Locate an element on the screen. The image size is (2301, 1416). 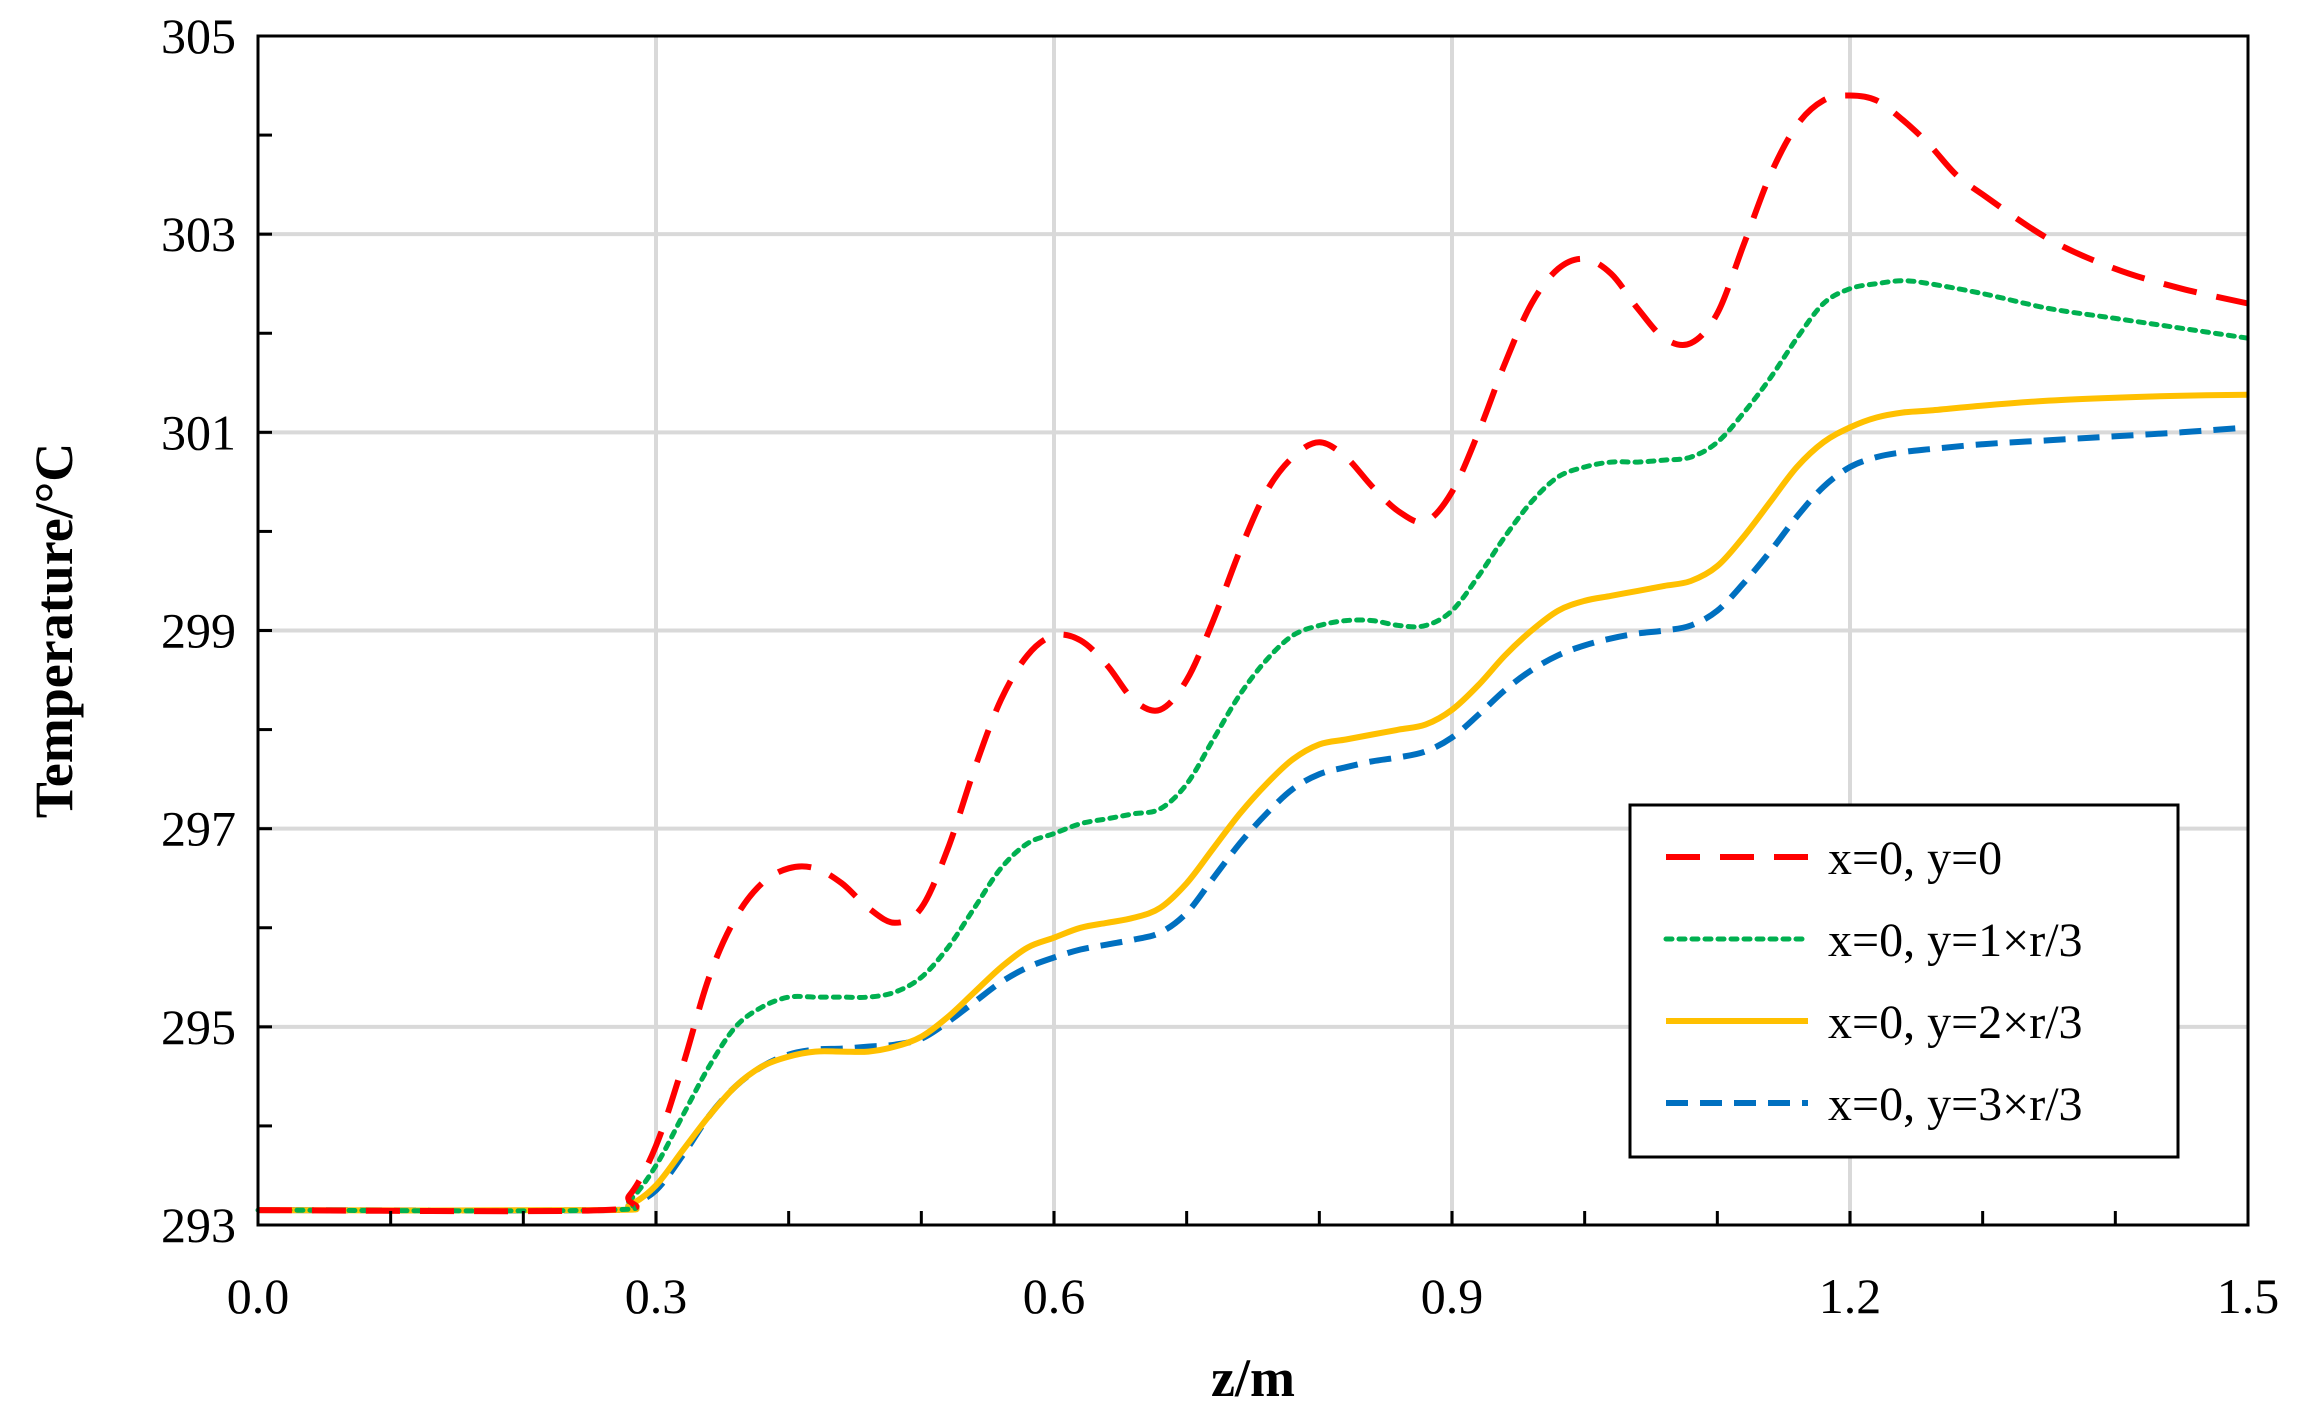
x-tick-label: 1.5 is located at coordinates (2248, 1296).